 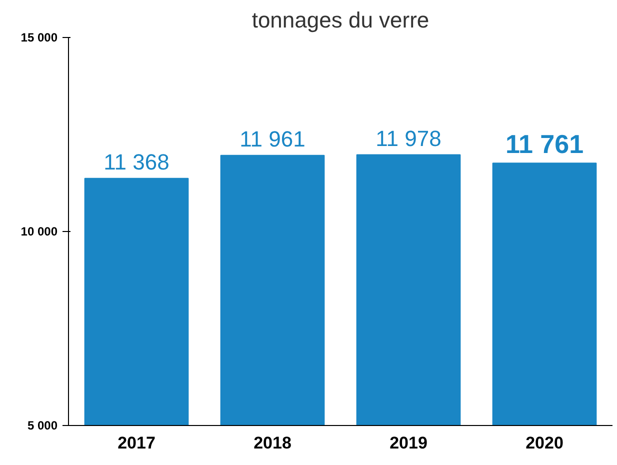 What do you see at coordinates (341, 20) in the screenshot?
I see `chart-title: tonnages du verre` at bounding box center [341, 20].